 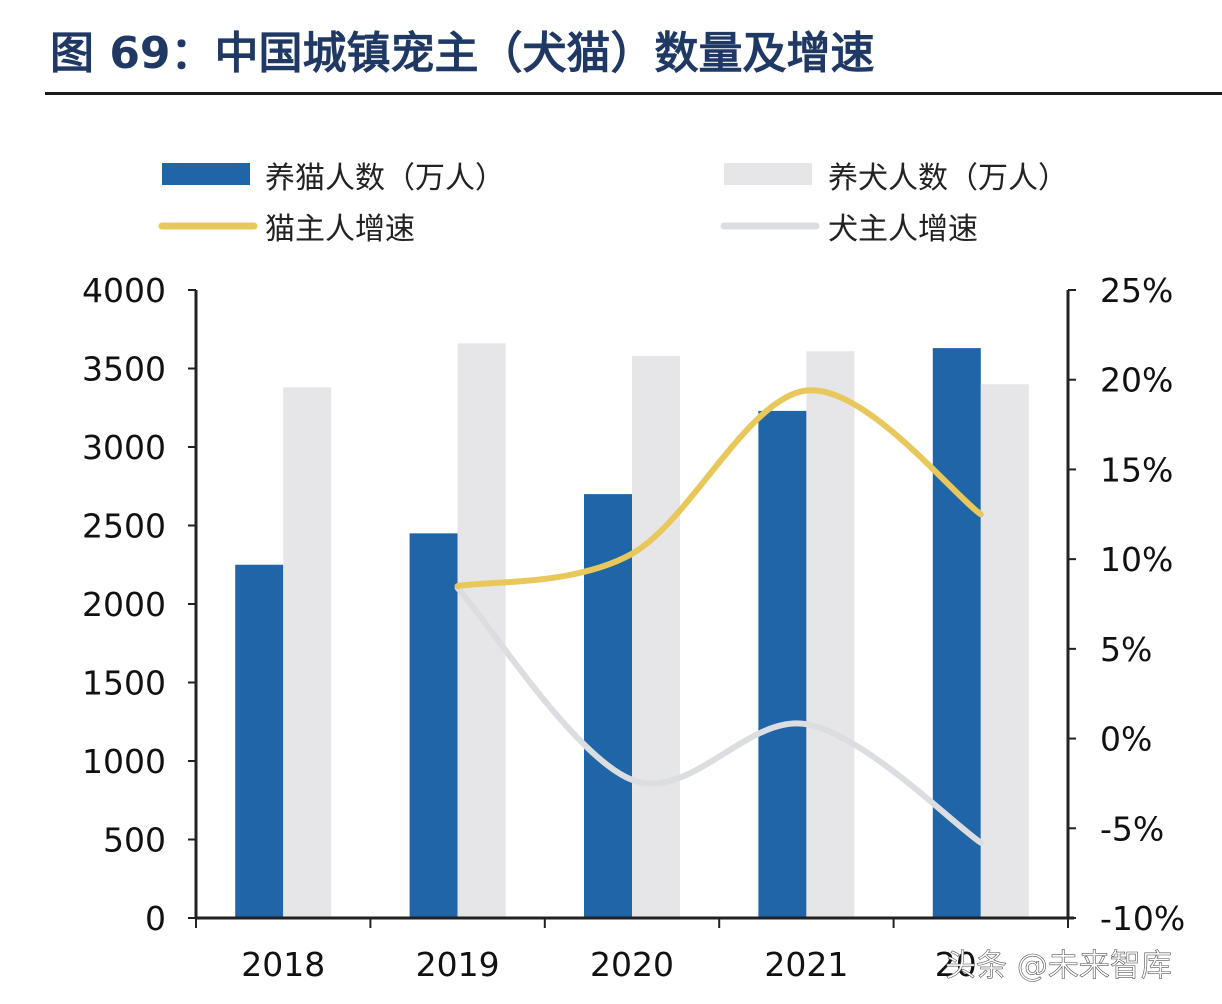 I want to click on bar-cat-2022, so click(x=956, y=633).